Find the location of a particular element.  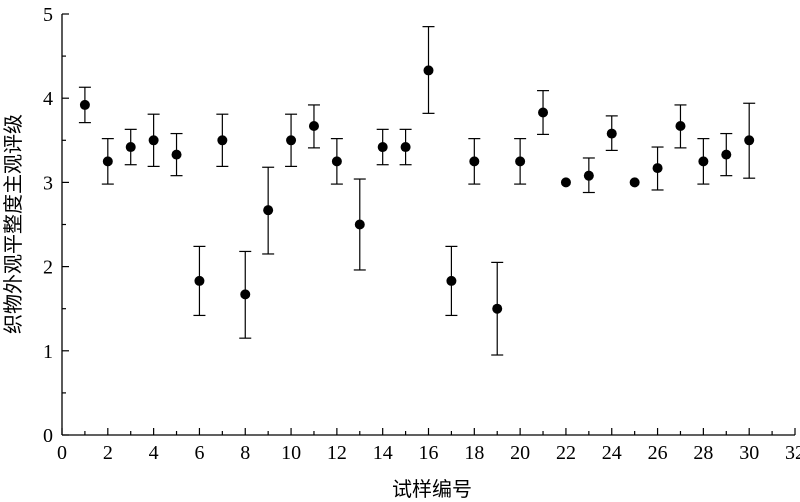

x-tick-label: 16 is located at coordinates (429, 453).